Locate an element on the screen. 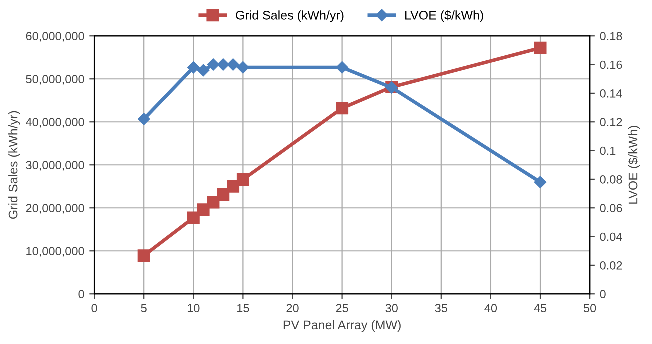 The width and height of the screenshot is (652, 344). x-tick-label: 10 is located at coordinates (194, 308).